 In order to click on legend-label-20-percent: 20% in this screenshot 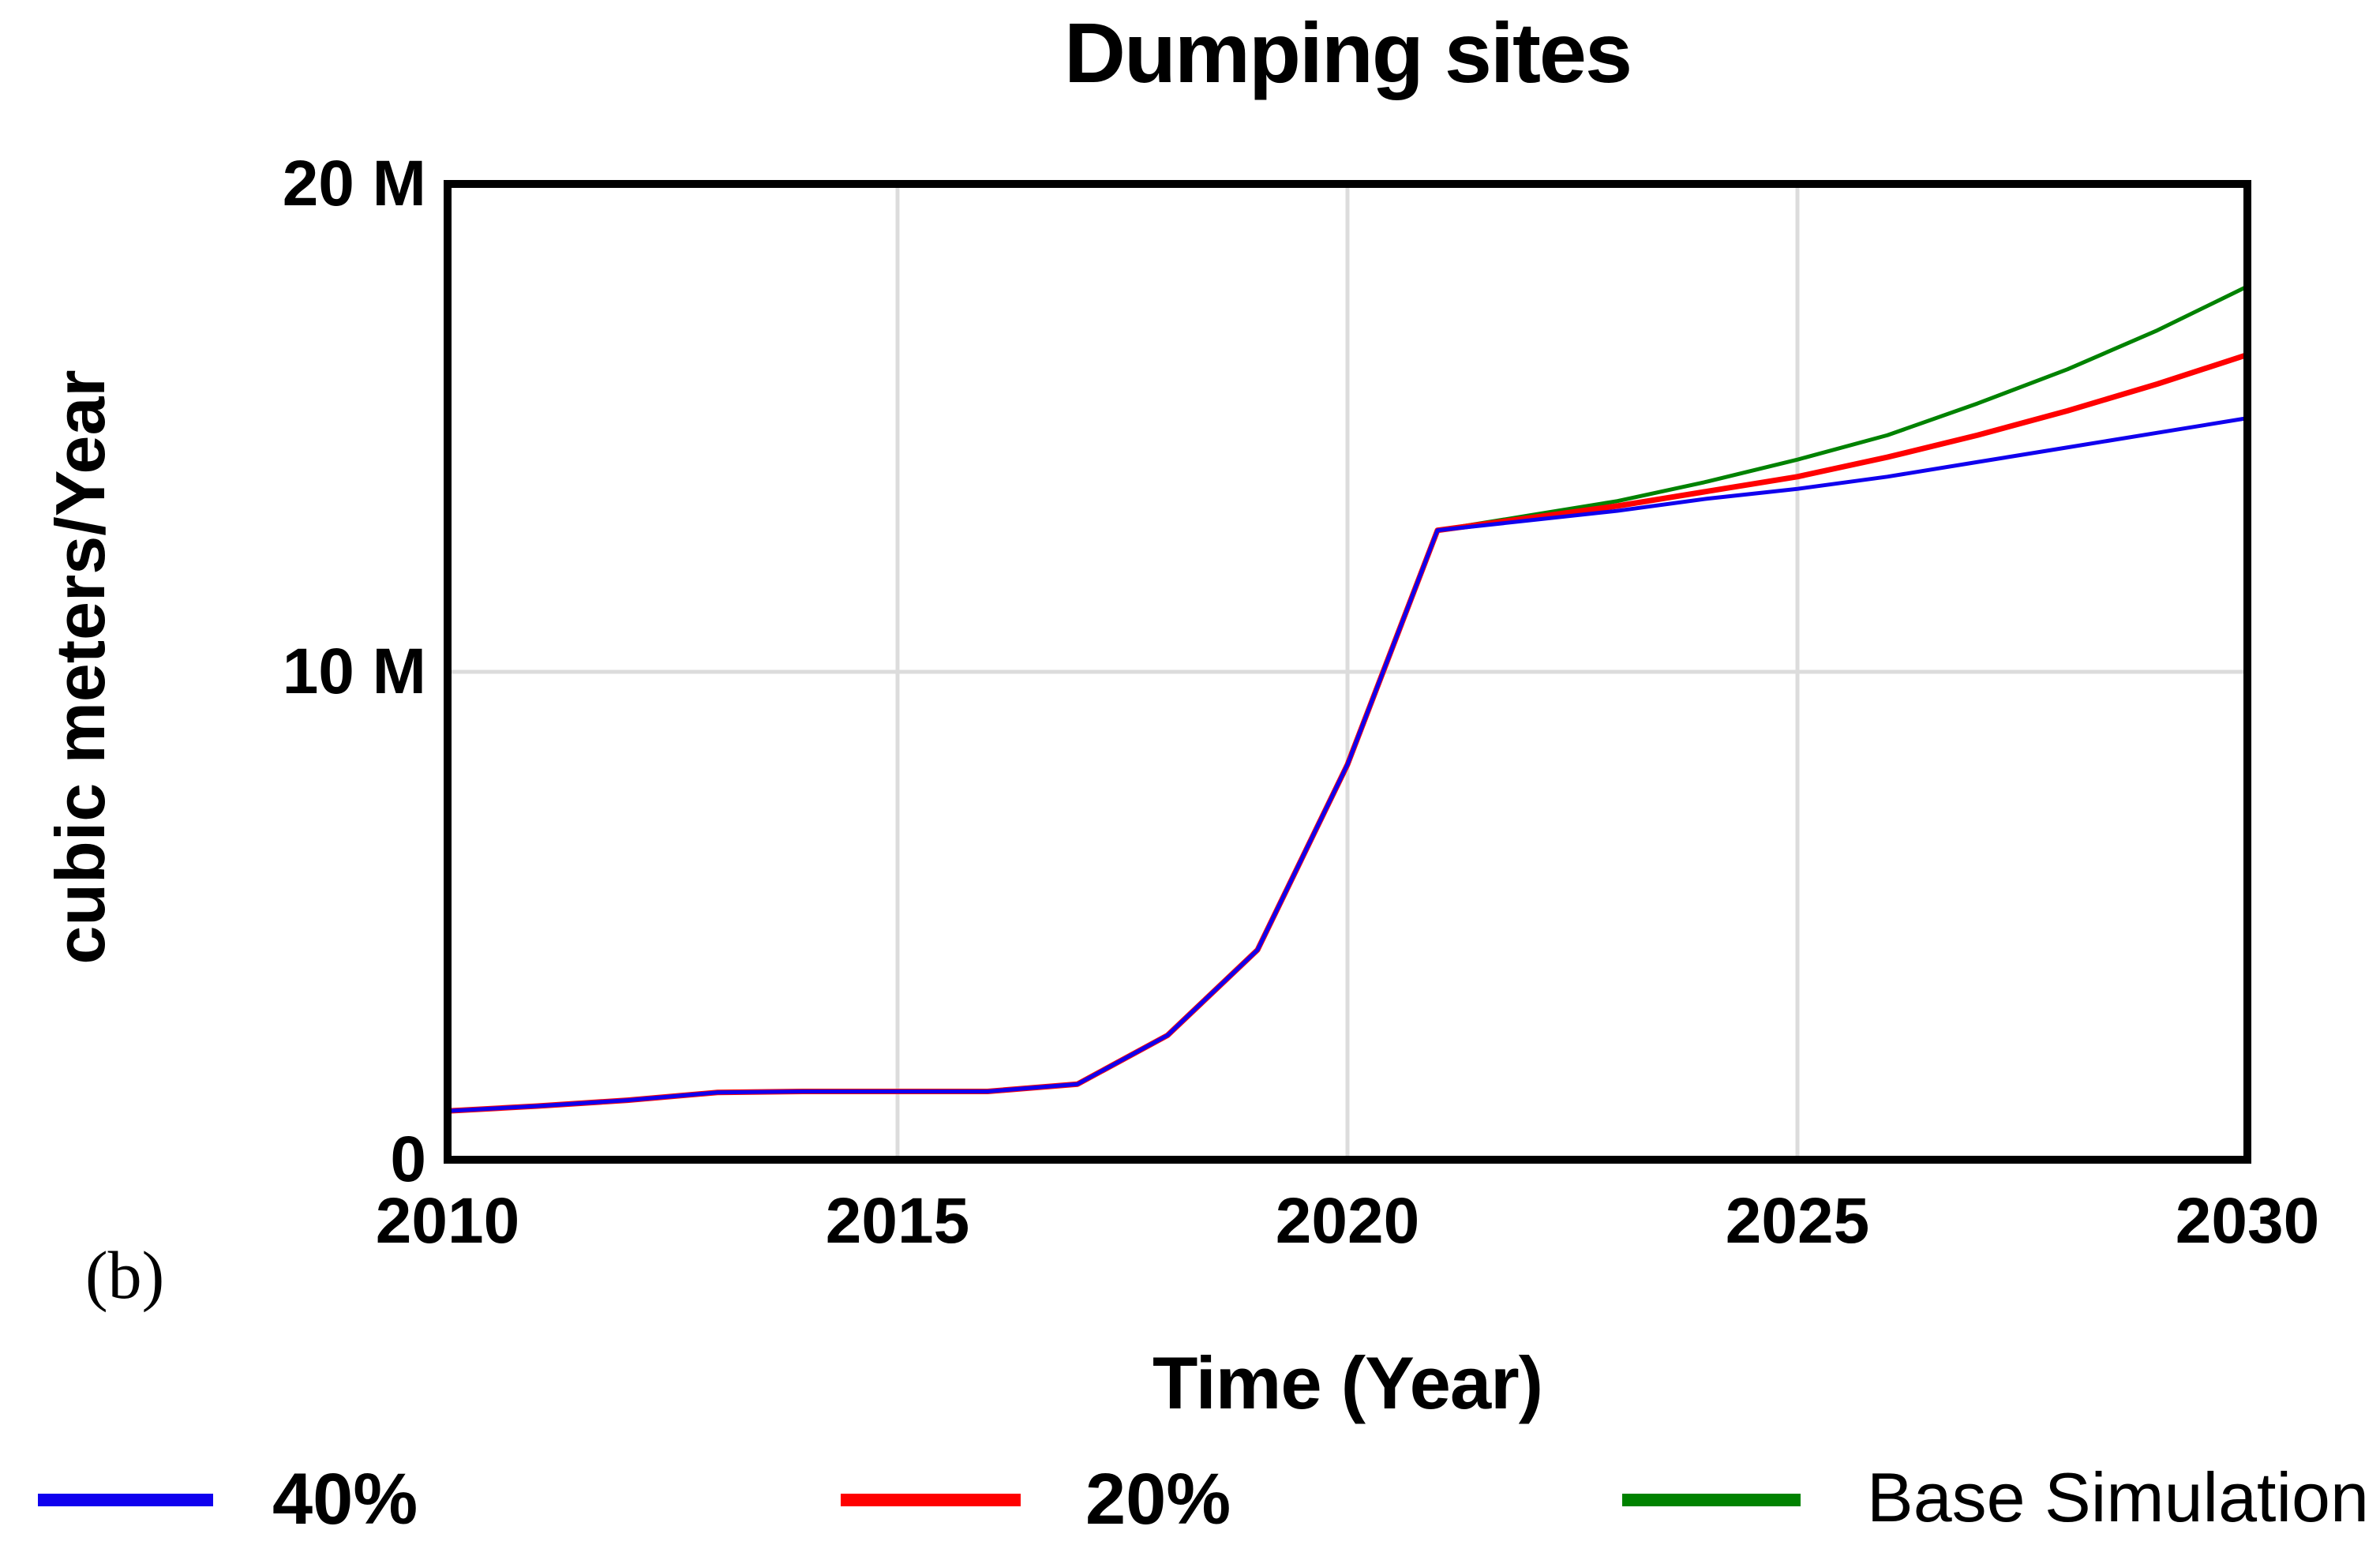, I will do `click(1158, 1499)`.